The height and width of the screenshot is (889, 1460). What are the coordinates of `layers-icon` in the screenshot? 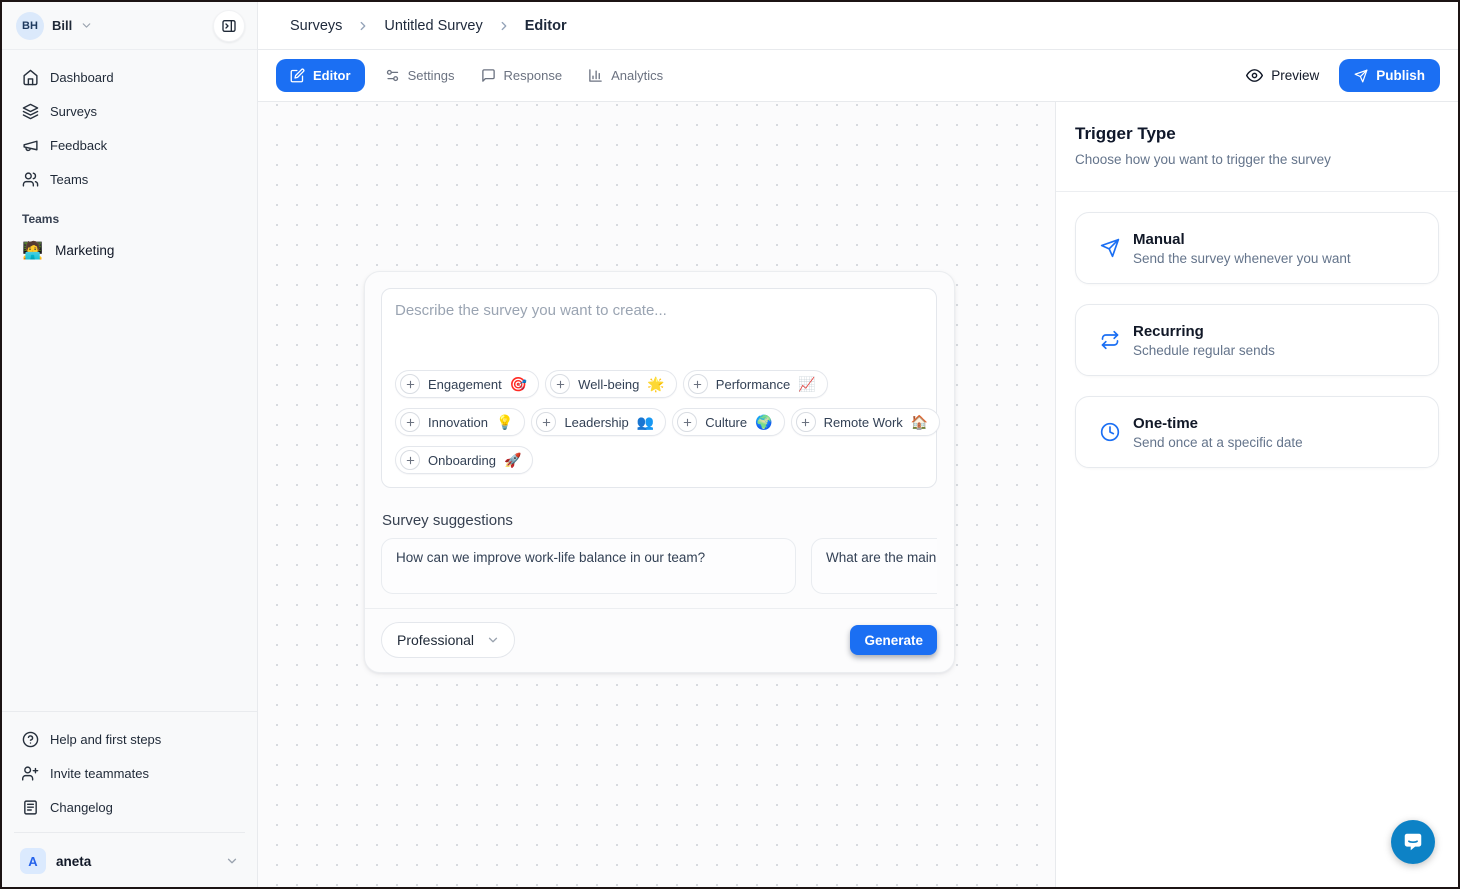 It's located at (30, 111).